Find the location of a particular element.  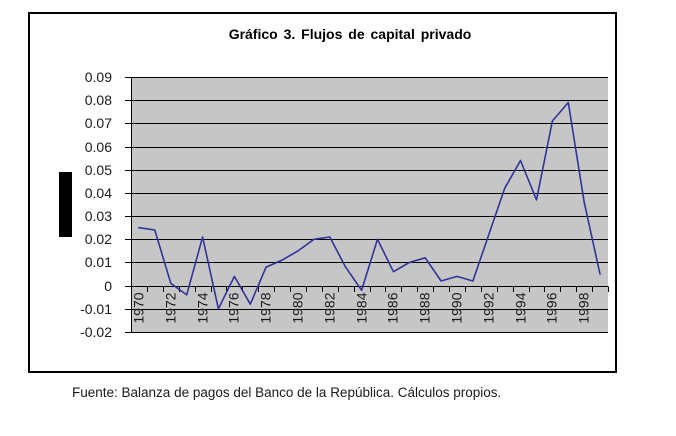

y-tick-label: -0.01 is located at coordinates (96, 309).